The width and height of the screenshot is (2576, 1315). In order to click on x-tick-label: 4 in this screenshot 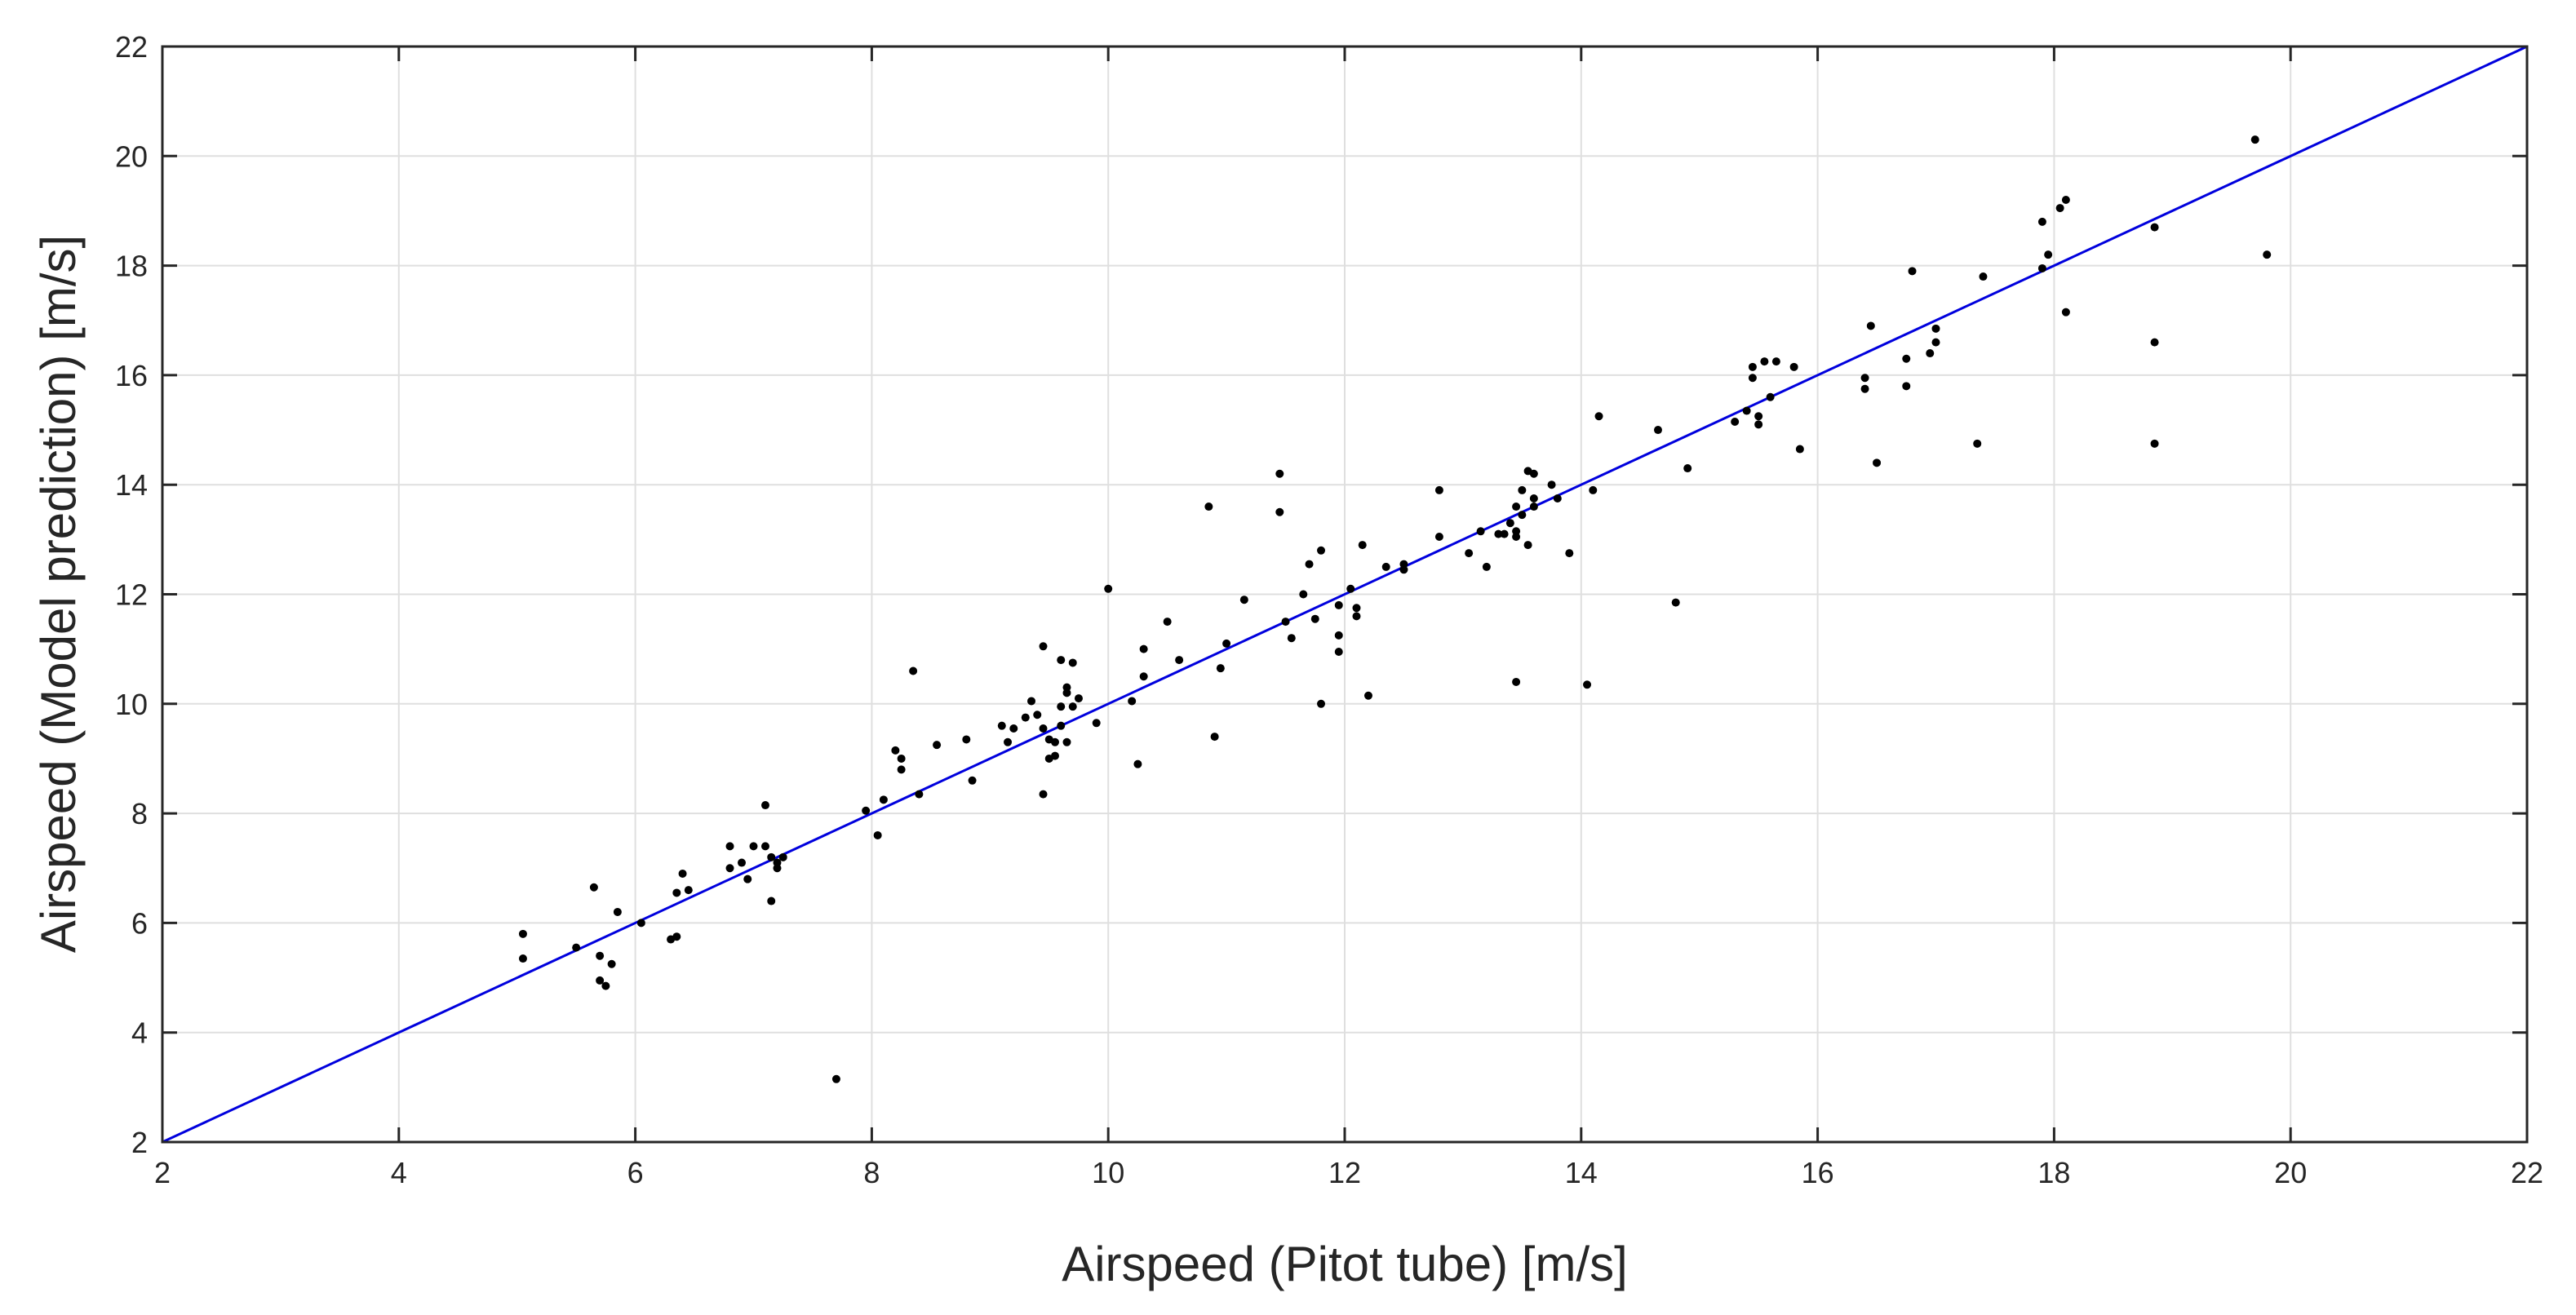, I will do `click(399, 1172)`.